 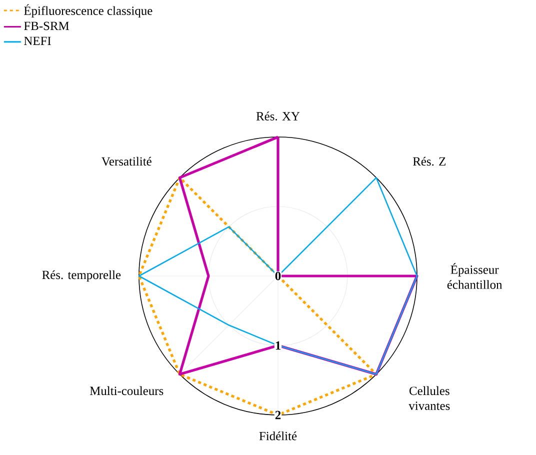 What do you see at coordinates (127, 391) in the screenshot?
I see `spoke-label: Multi-couleurs` at bounding box center [127, 391].